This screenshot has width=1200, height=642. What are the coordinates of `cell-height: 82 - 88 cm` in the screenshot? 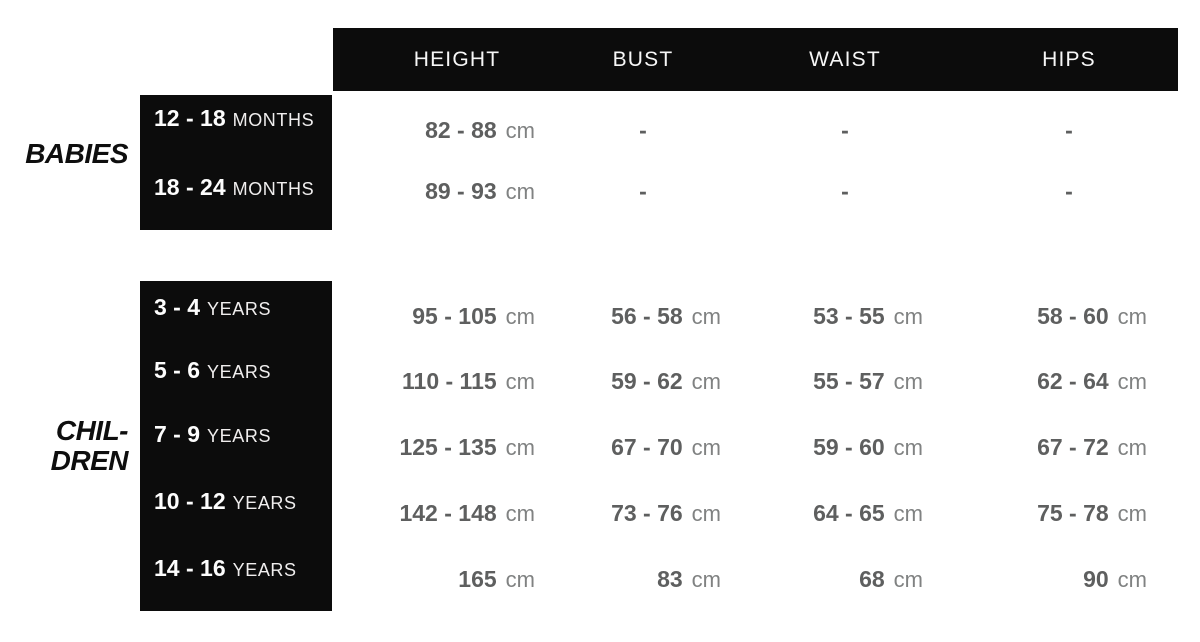 It's located at (457, 130).